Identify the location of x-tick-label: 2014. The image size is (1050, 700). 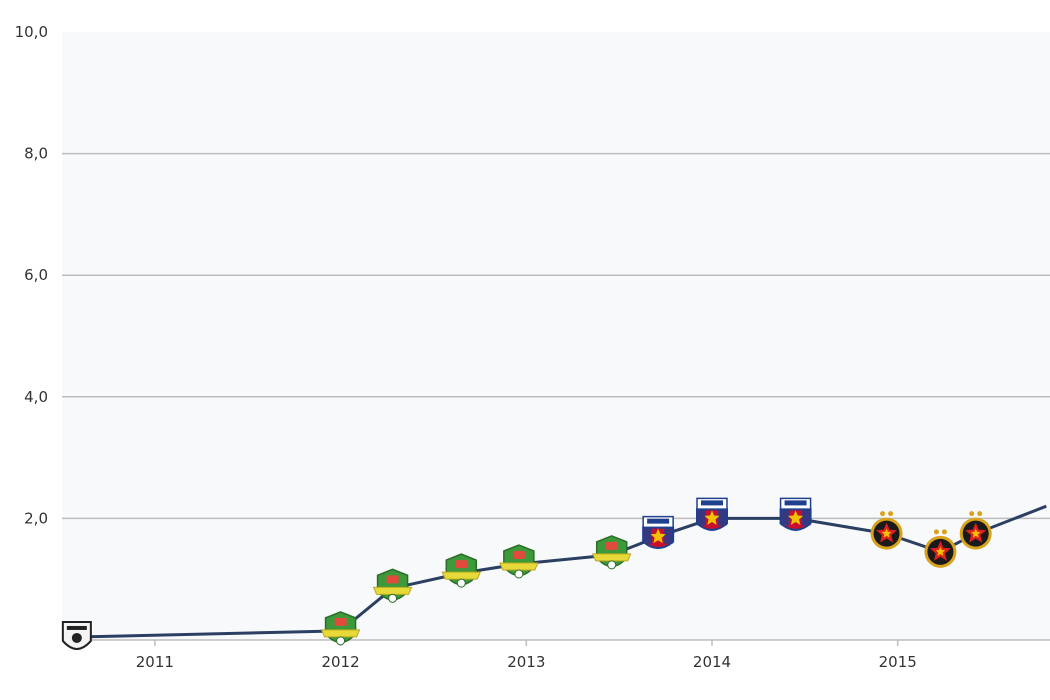
(712, 662).